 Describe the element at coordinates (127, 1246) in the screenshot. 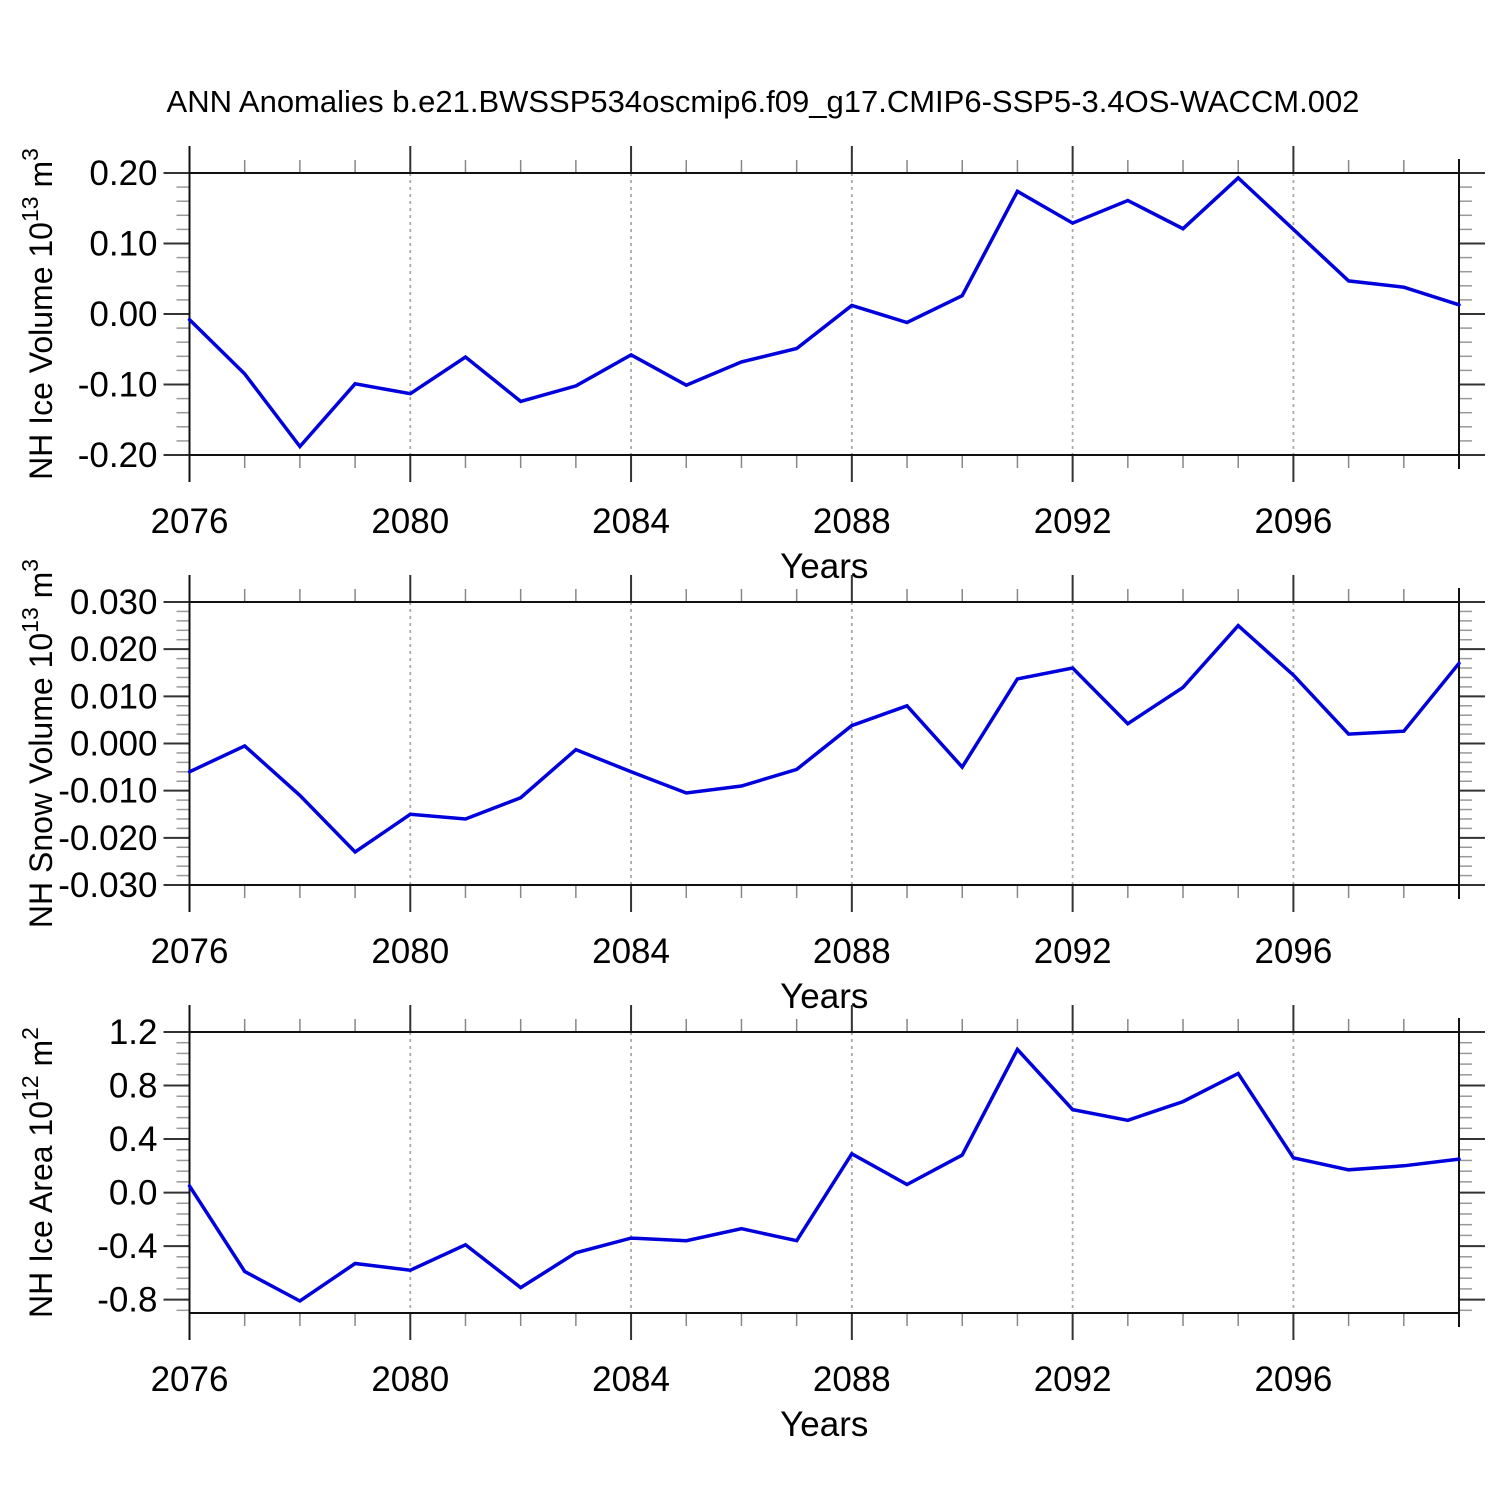

I see `y-tick-label: -0.4` at that location.